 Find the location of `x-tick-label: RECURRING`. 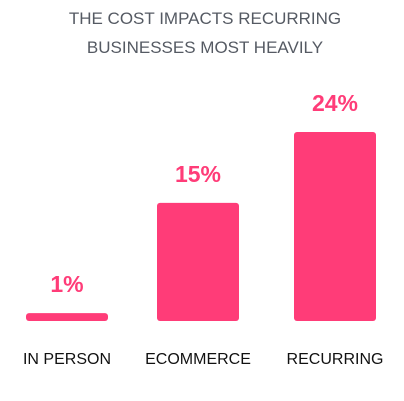

x-tick-label: RECURRING is located at coordinates (335, 359).